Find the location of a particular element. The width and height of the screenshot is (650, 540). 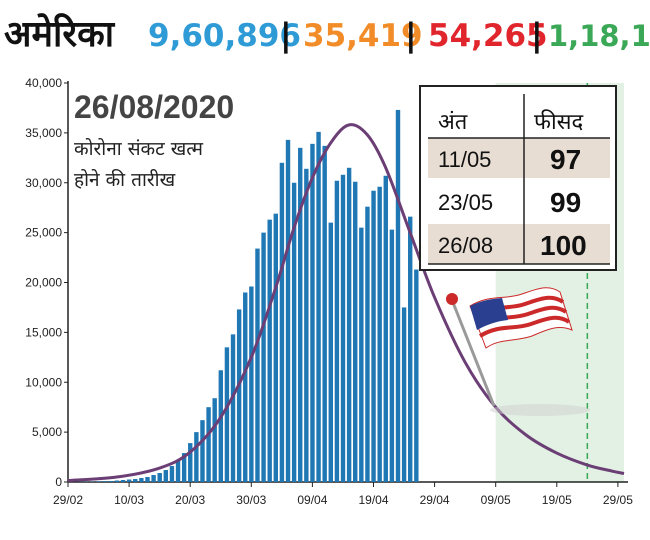

y-tick-label: 25,000 is located at coordinates (43, 233).